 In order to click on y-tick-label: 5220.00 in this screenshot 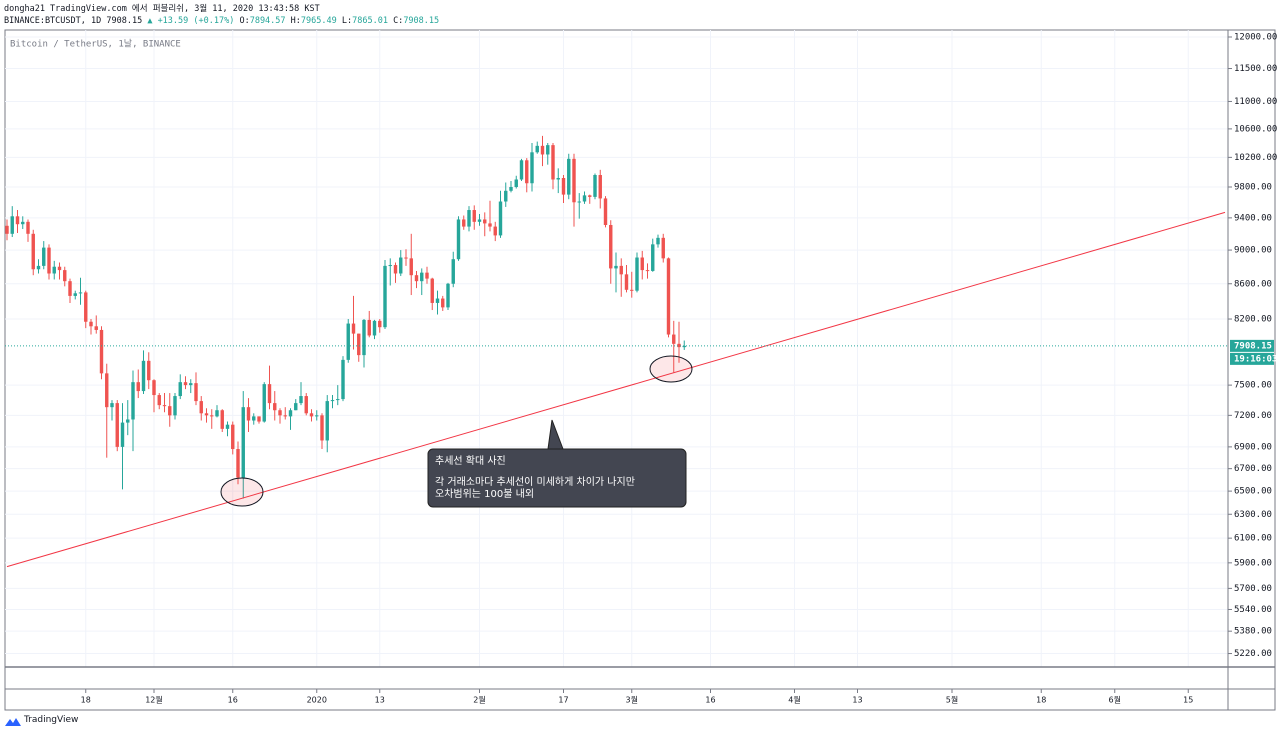, I will do `click(1253, 654)`.